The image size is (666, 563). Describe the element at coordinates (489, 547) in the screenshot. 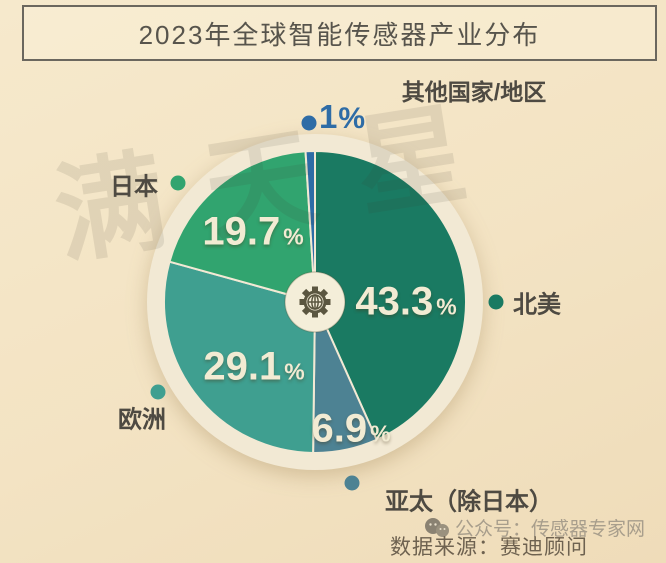

I see `data-source: 数据来源：赛迪顾问` at that location.